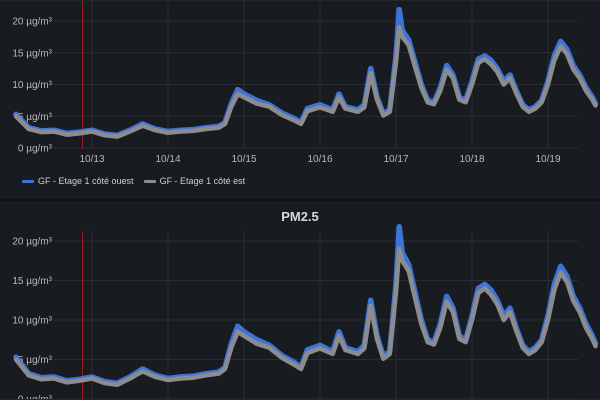 This screenshot has width=600, height=400. Describe the element at coordinates (395, 159) in the screenshot. I see `x-tick-label: 10/17` at that location.